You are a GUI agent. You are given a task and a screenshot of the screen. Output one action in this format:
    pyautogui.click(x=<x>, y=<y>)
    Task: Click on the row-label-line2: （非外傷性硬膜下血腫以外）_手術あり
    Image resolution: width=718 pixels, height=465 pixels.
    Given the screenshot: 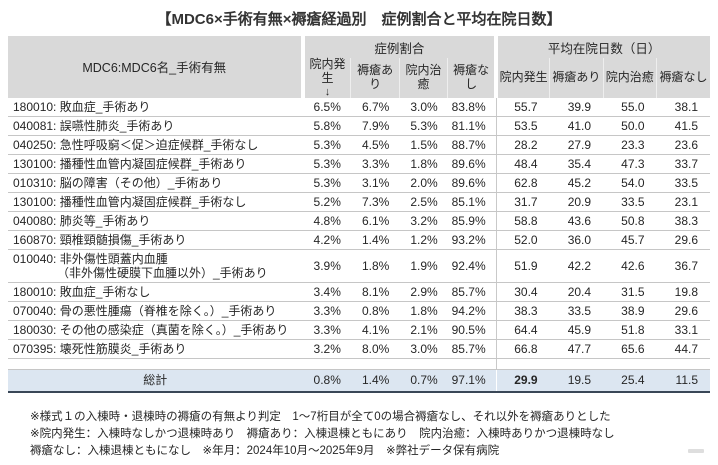 What is the action you would take?
    pyautogui.click(x=162, y=273)
    